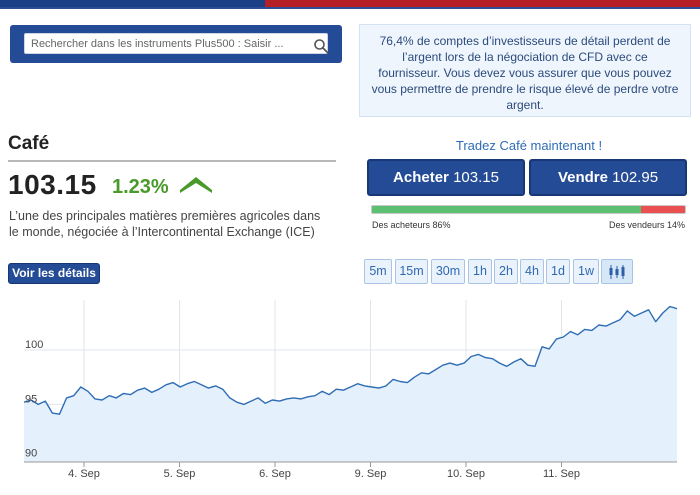 This screenshot has height=495, width=700. Describe the element at coordinates (321, 46) in the screenshot. I see `search-icon` at that location.